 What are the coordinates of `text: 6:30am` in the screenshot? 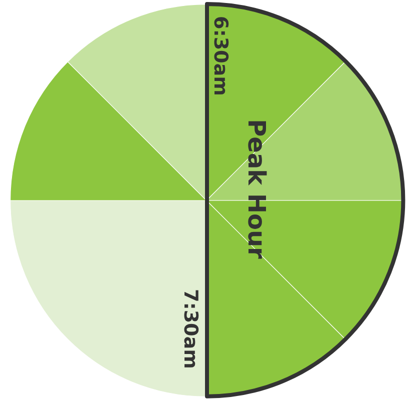 It's located at (221, 56).